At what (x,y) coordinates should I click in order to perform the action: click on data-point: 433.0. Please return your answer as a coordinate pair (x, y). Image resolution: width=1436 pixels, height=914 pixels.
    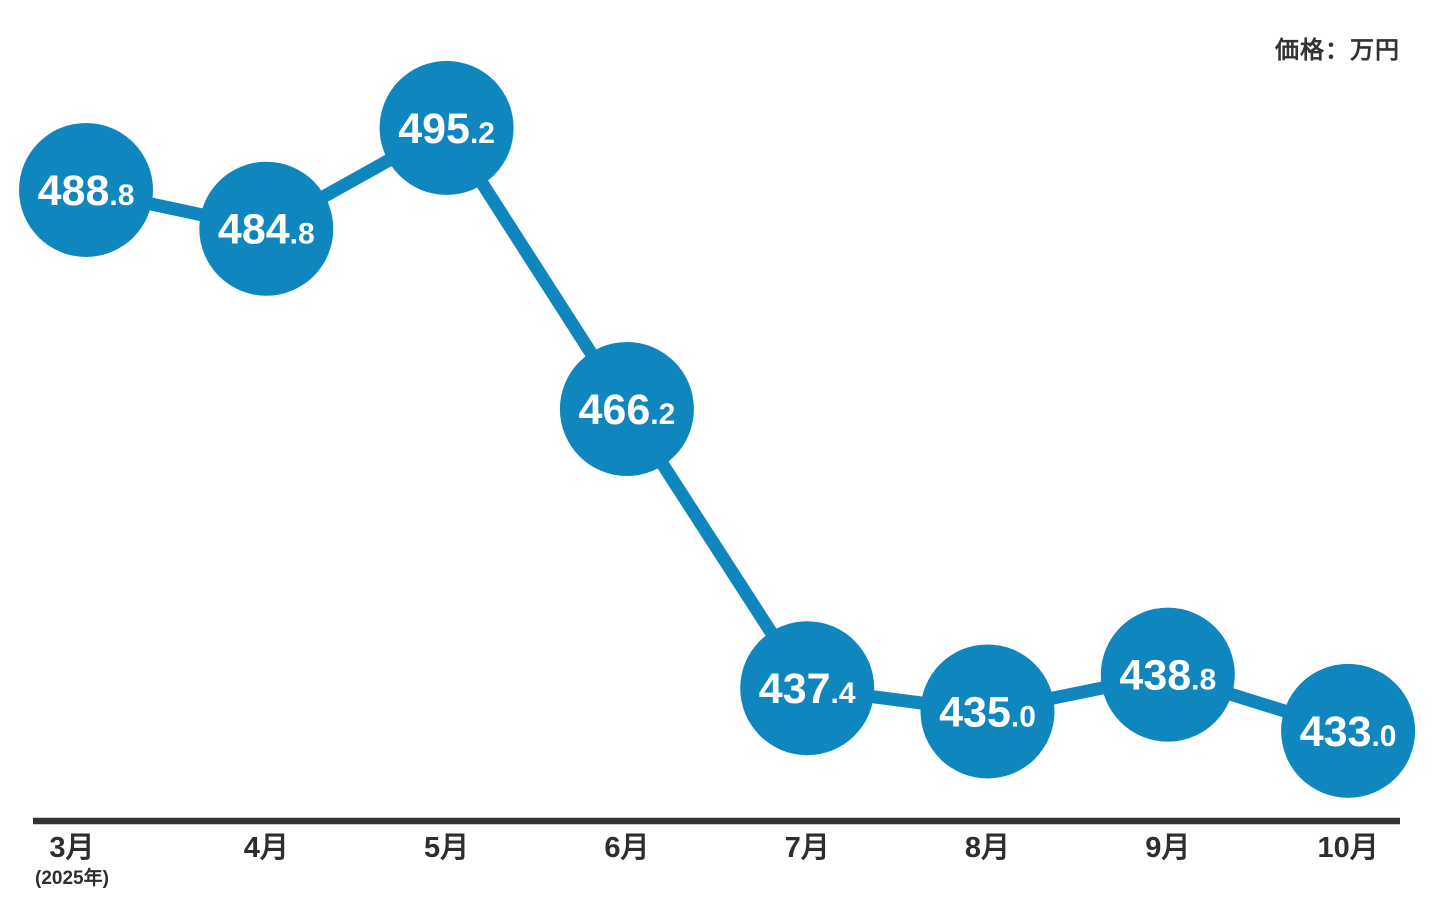
    Looking at the image, I should click on (1348, 730).